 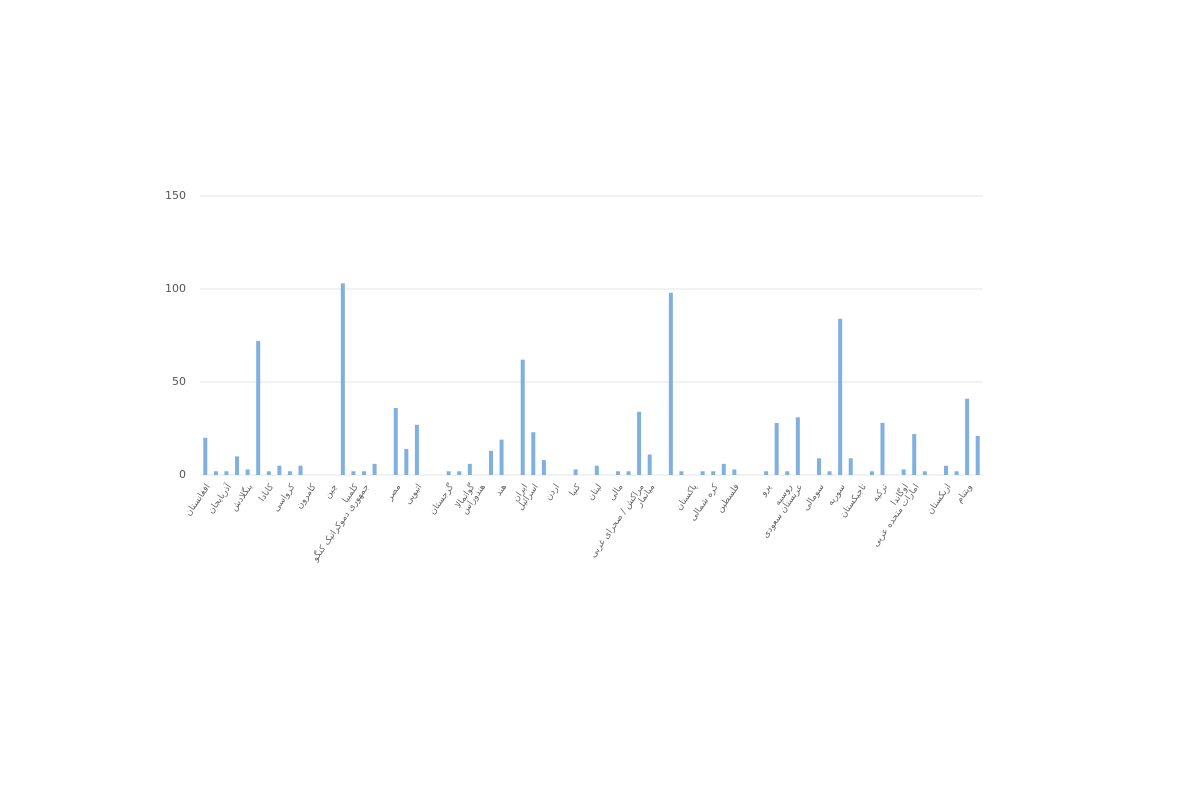 I want to click on y-tick-label: 0, so click(x=182, y=474).